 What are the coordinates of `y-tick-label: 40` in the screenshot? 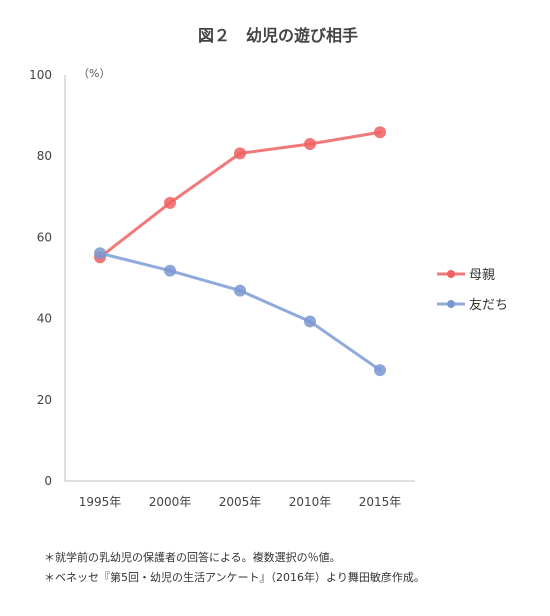 It's located at (44, 319).